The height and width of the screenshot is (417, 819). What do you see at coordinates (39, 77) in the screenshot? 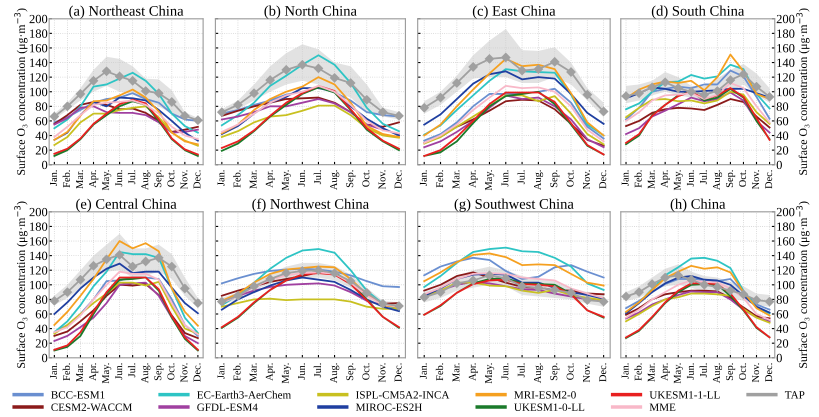
I see `y-tick-label: 120` at bounding box center [39, 77].